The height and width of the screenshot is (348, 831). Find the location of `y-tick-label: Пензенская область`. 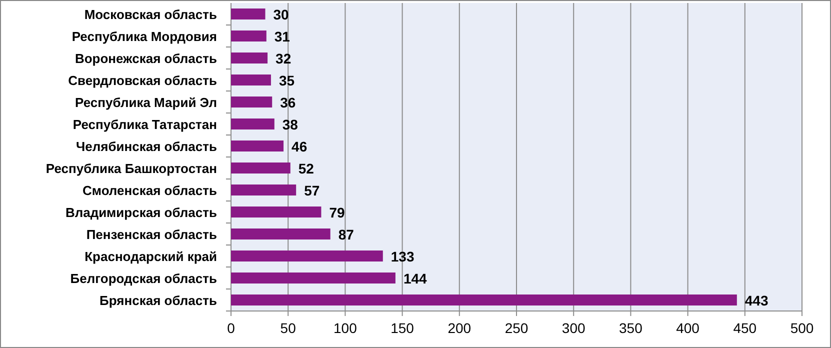

y-tick-label: Пензенская область is located at coordinates (152, 234).